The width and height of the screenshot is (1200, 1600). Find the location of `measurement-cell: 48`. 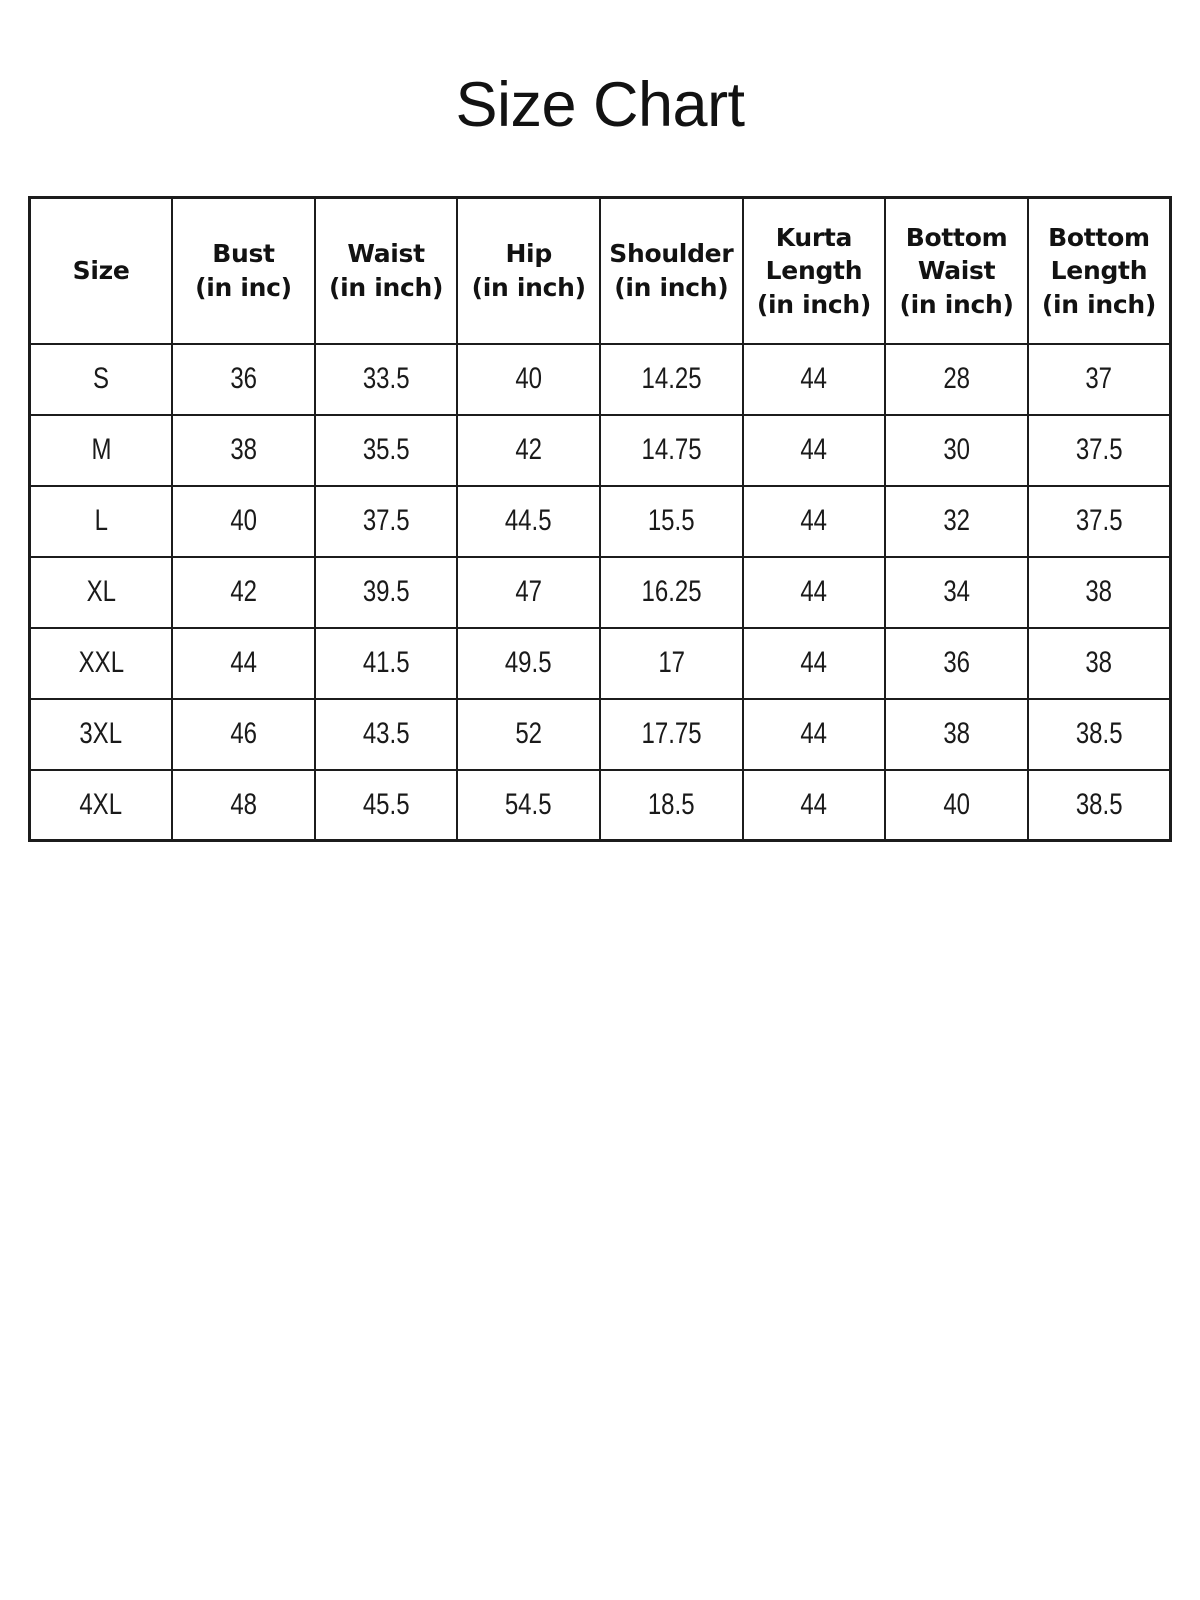

measurement-cell: 48 is located at coordinates (243, 805).